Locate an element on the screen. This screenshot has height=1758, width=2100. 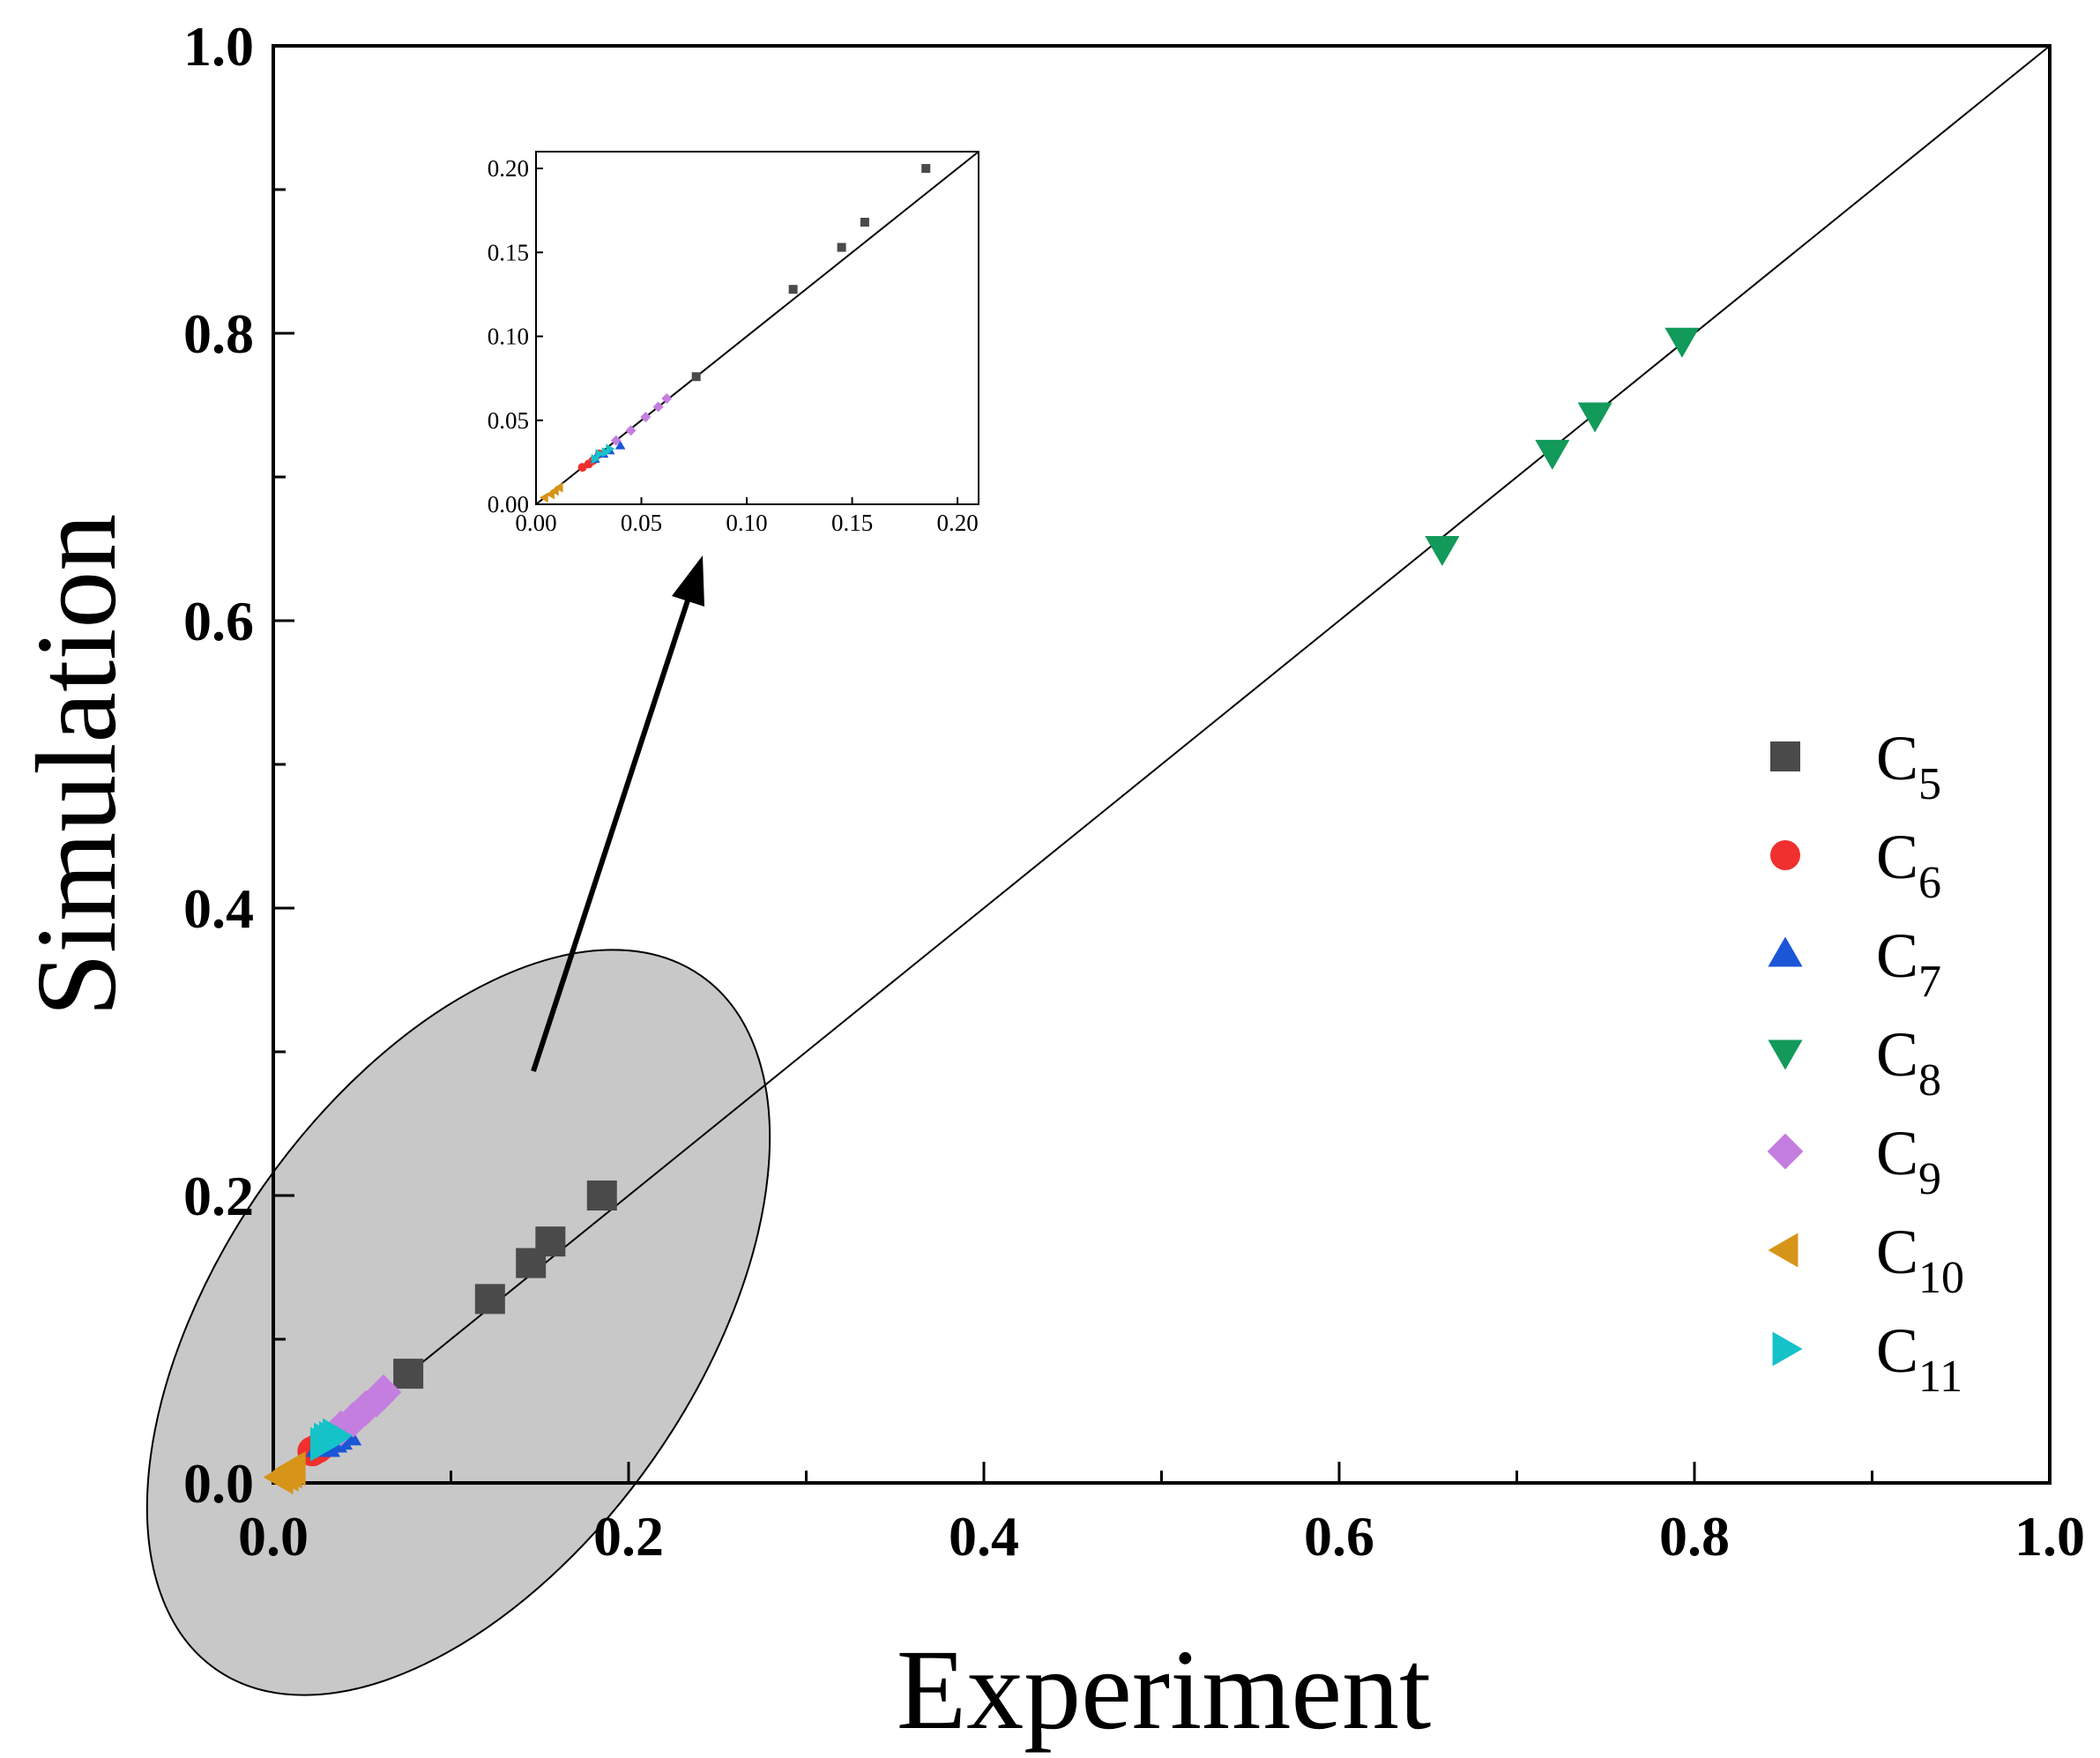
x-tick-label: 0.0 is located at coordinates (273, 1536).